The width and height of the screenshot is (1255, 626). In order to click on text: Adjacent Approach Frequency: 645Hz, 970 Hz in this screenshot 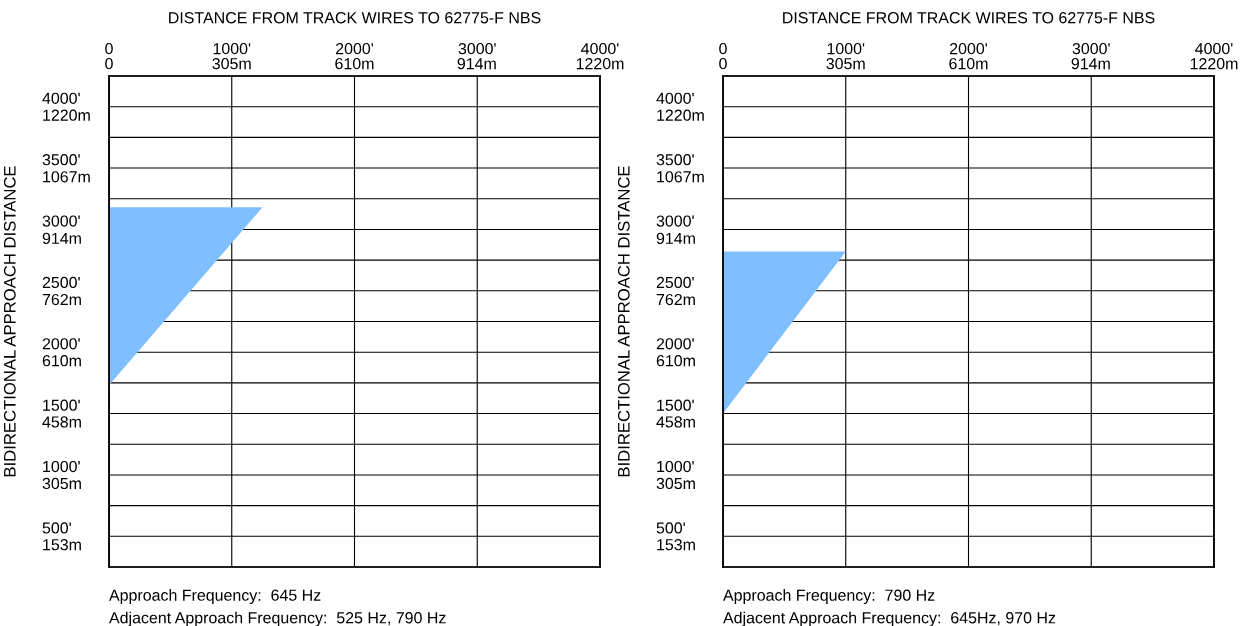, I will do `click(889, 618)`.